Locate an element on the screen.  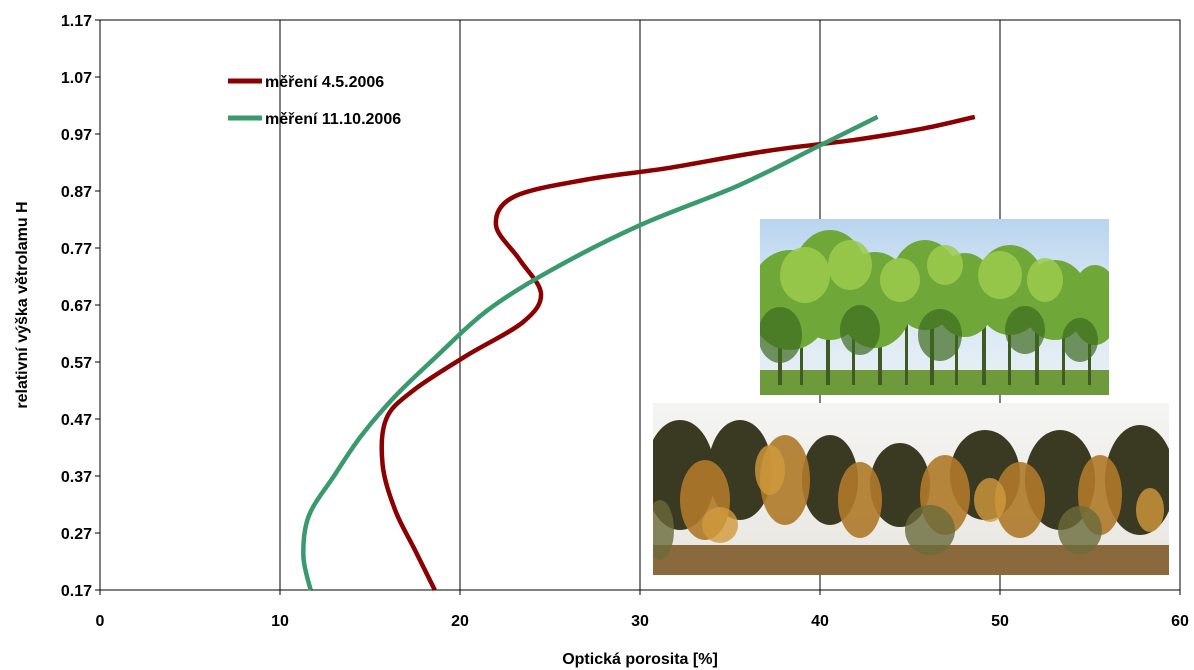
x-axis-title: Optická porosita [%] is located at coordinates (640, 659).